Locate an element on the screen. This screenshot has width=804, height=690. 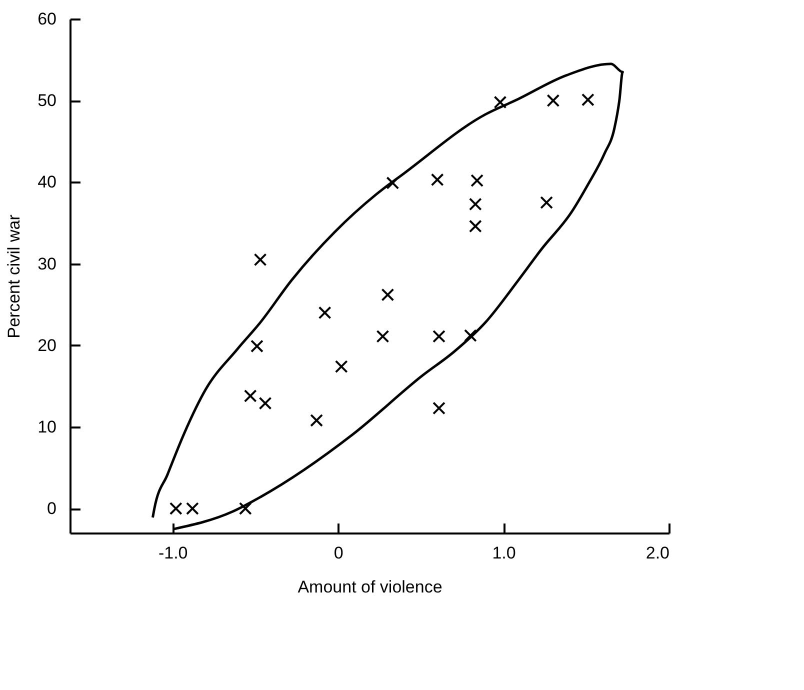
y-tick-label: 20 is located at coordinates (47, 345).